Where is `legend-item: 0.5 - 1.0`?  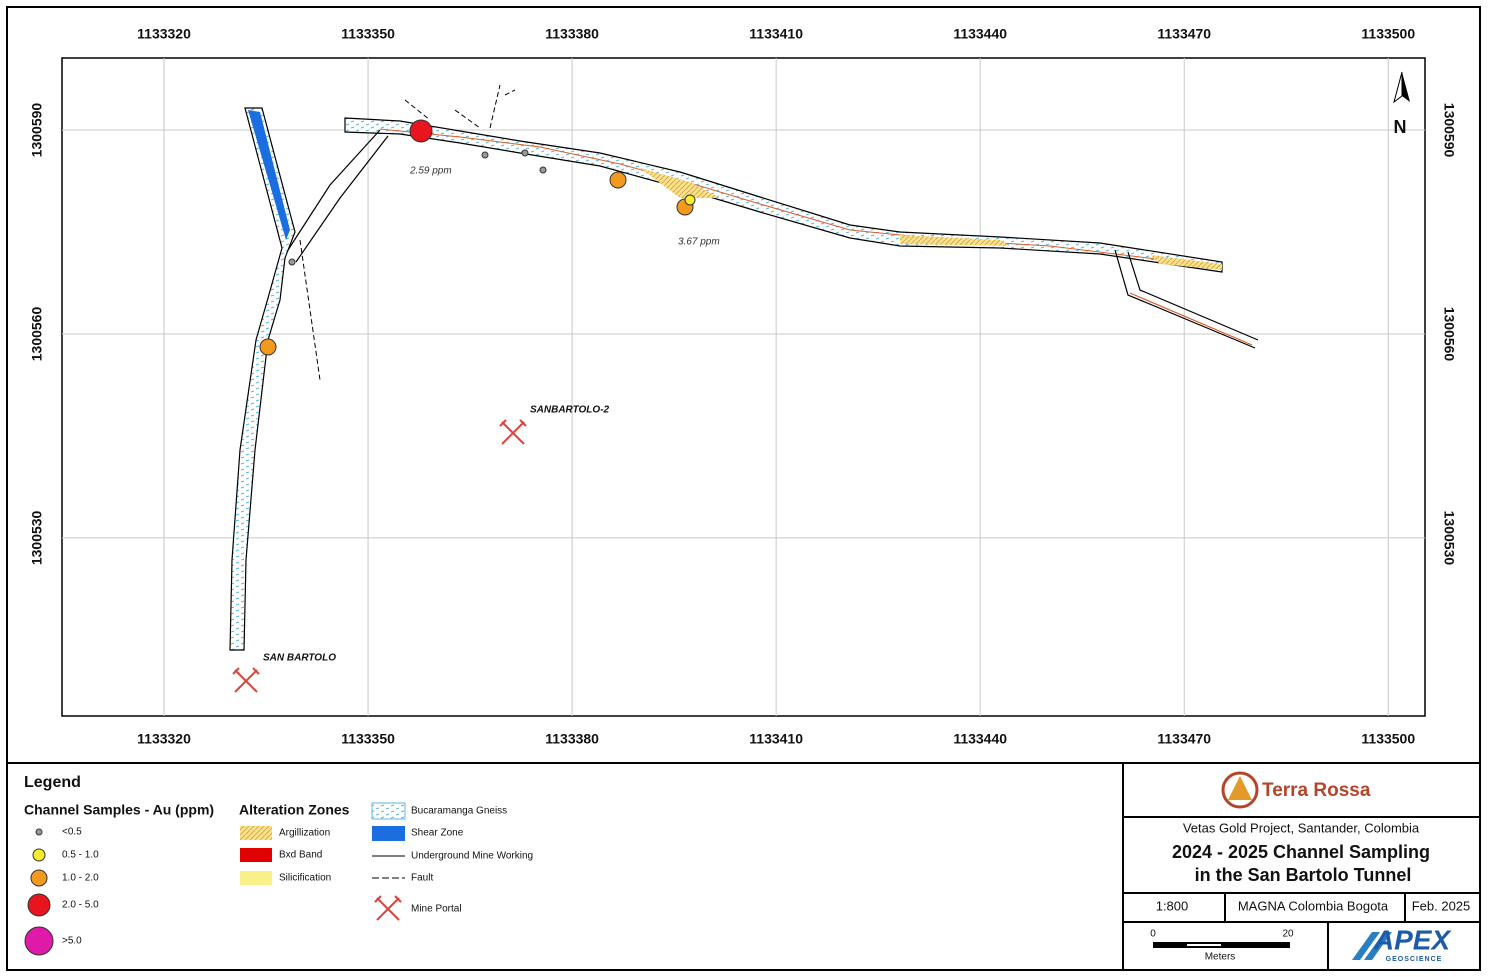
legend-item: 0.5 - 1.0 is located at coordinates (80, 855).